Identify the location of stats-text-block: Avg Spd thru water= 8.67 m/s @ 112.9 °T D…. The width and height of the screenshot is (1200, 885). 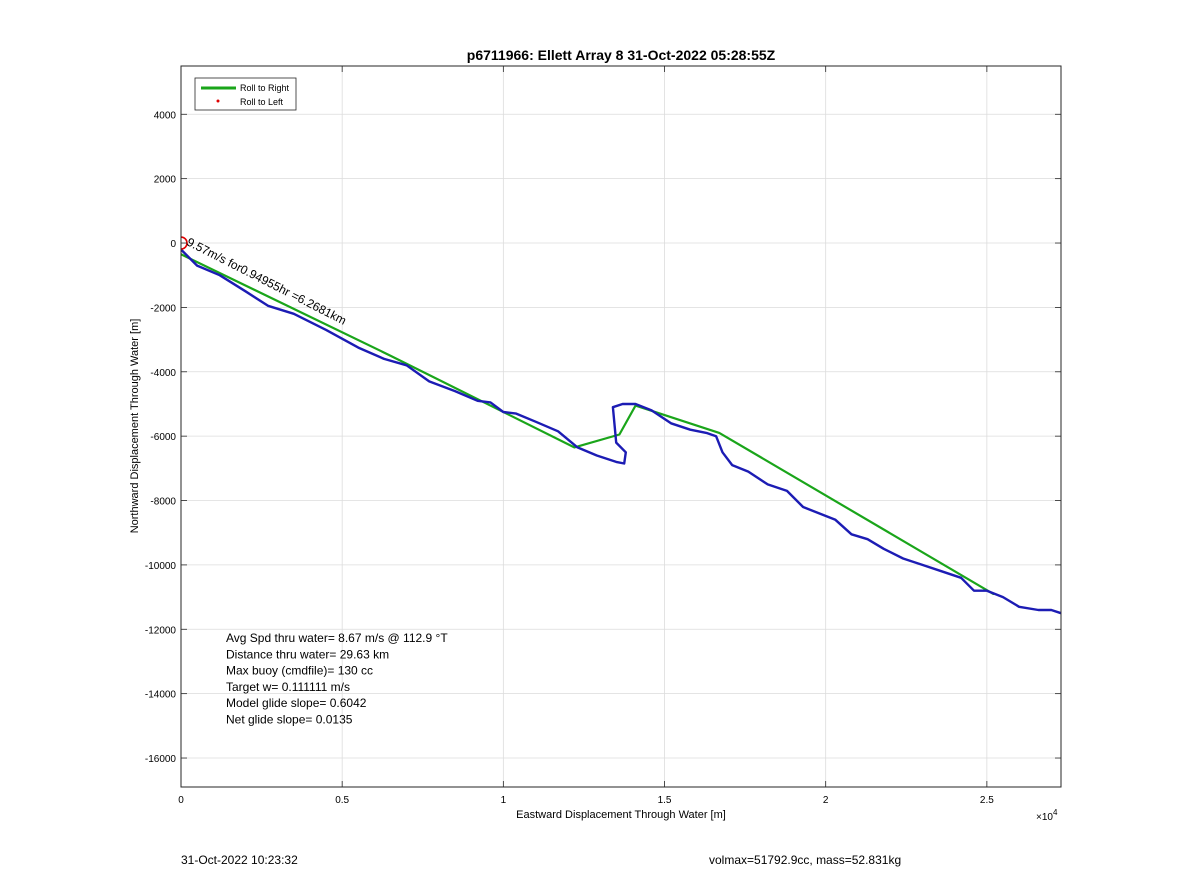
(337, 679).